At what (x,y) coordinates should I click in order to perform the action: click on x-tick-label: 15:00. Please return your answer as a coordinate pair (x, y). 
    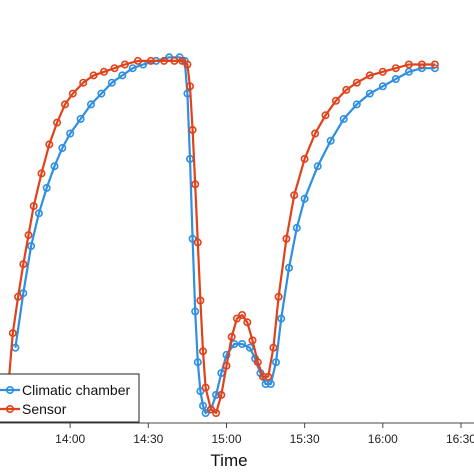
    Looking at the image, I should click on (226, 439).